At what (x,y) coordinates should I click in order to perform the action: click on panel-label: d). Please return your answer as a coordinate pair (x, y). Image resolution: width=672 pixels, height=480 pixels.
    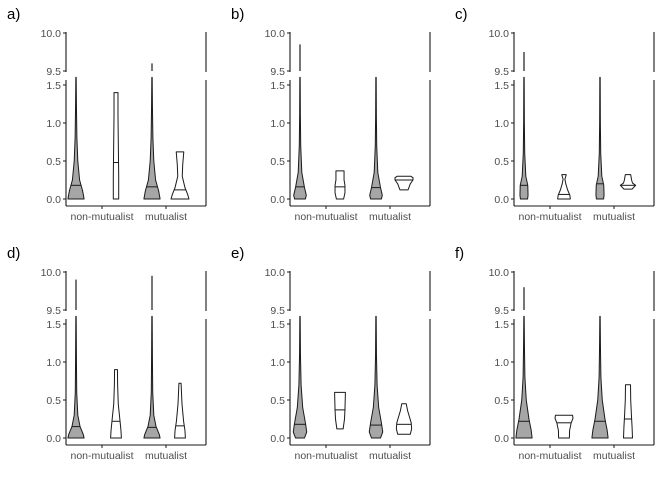
    Looking at the image, I should click on (13, 253).